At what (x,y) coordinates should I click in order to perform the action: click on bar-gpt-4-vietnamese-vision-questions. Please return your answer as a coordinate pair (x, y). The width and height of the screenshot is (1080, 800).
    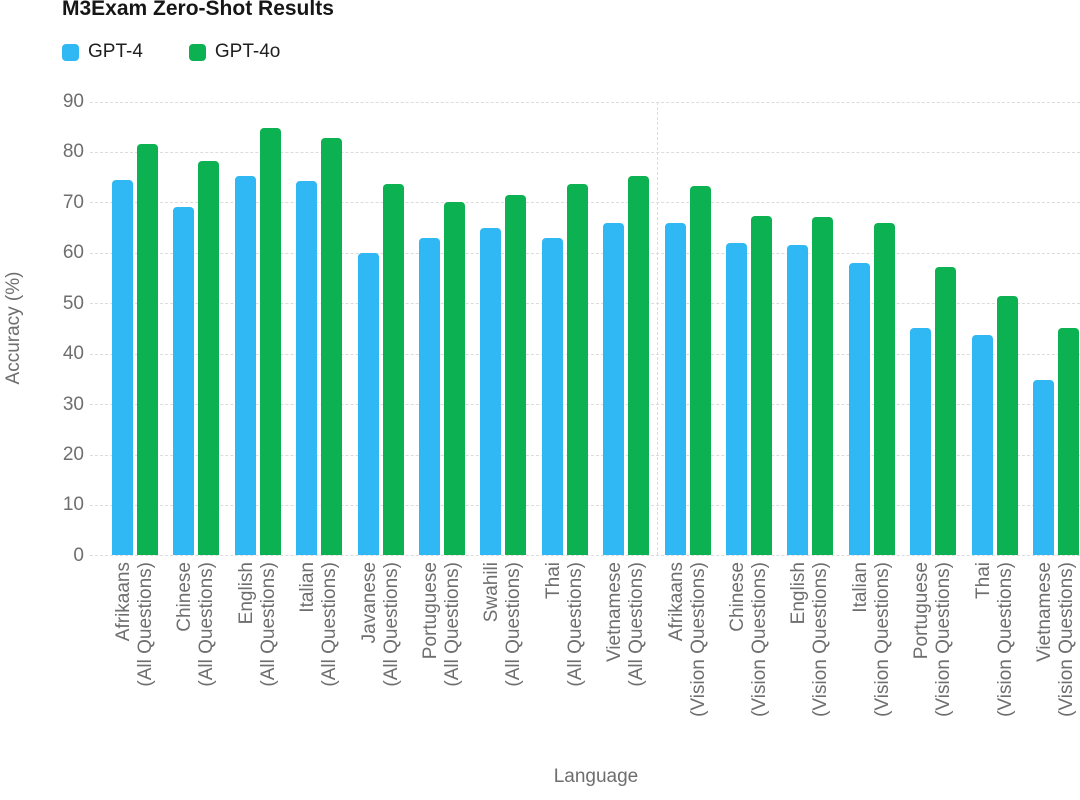
    Looking at the image, I should click on (1043, 467).